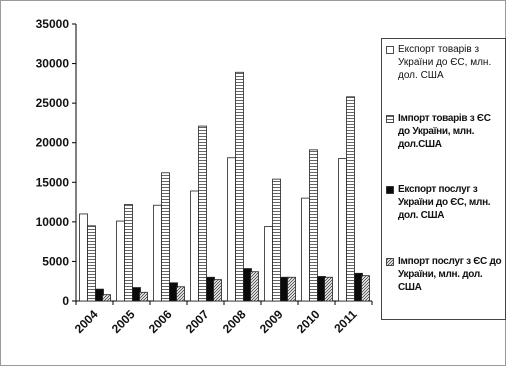  Describe the element at coordinates (55, 261) in the screenshot. I see `y-tick-label: 5000` at that location.